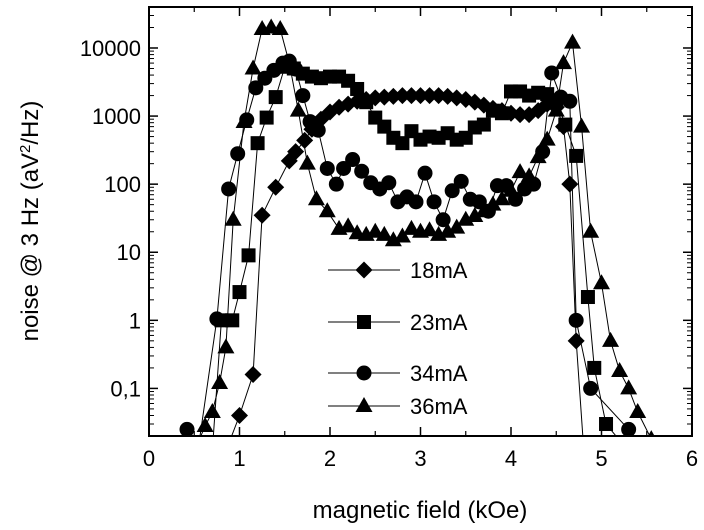  What do you see at coordinates (439, 373) in the screenshot?
I see `legend-label: 34mA` at bounding box center [439, 373].